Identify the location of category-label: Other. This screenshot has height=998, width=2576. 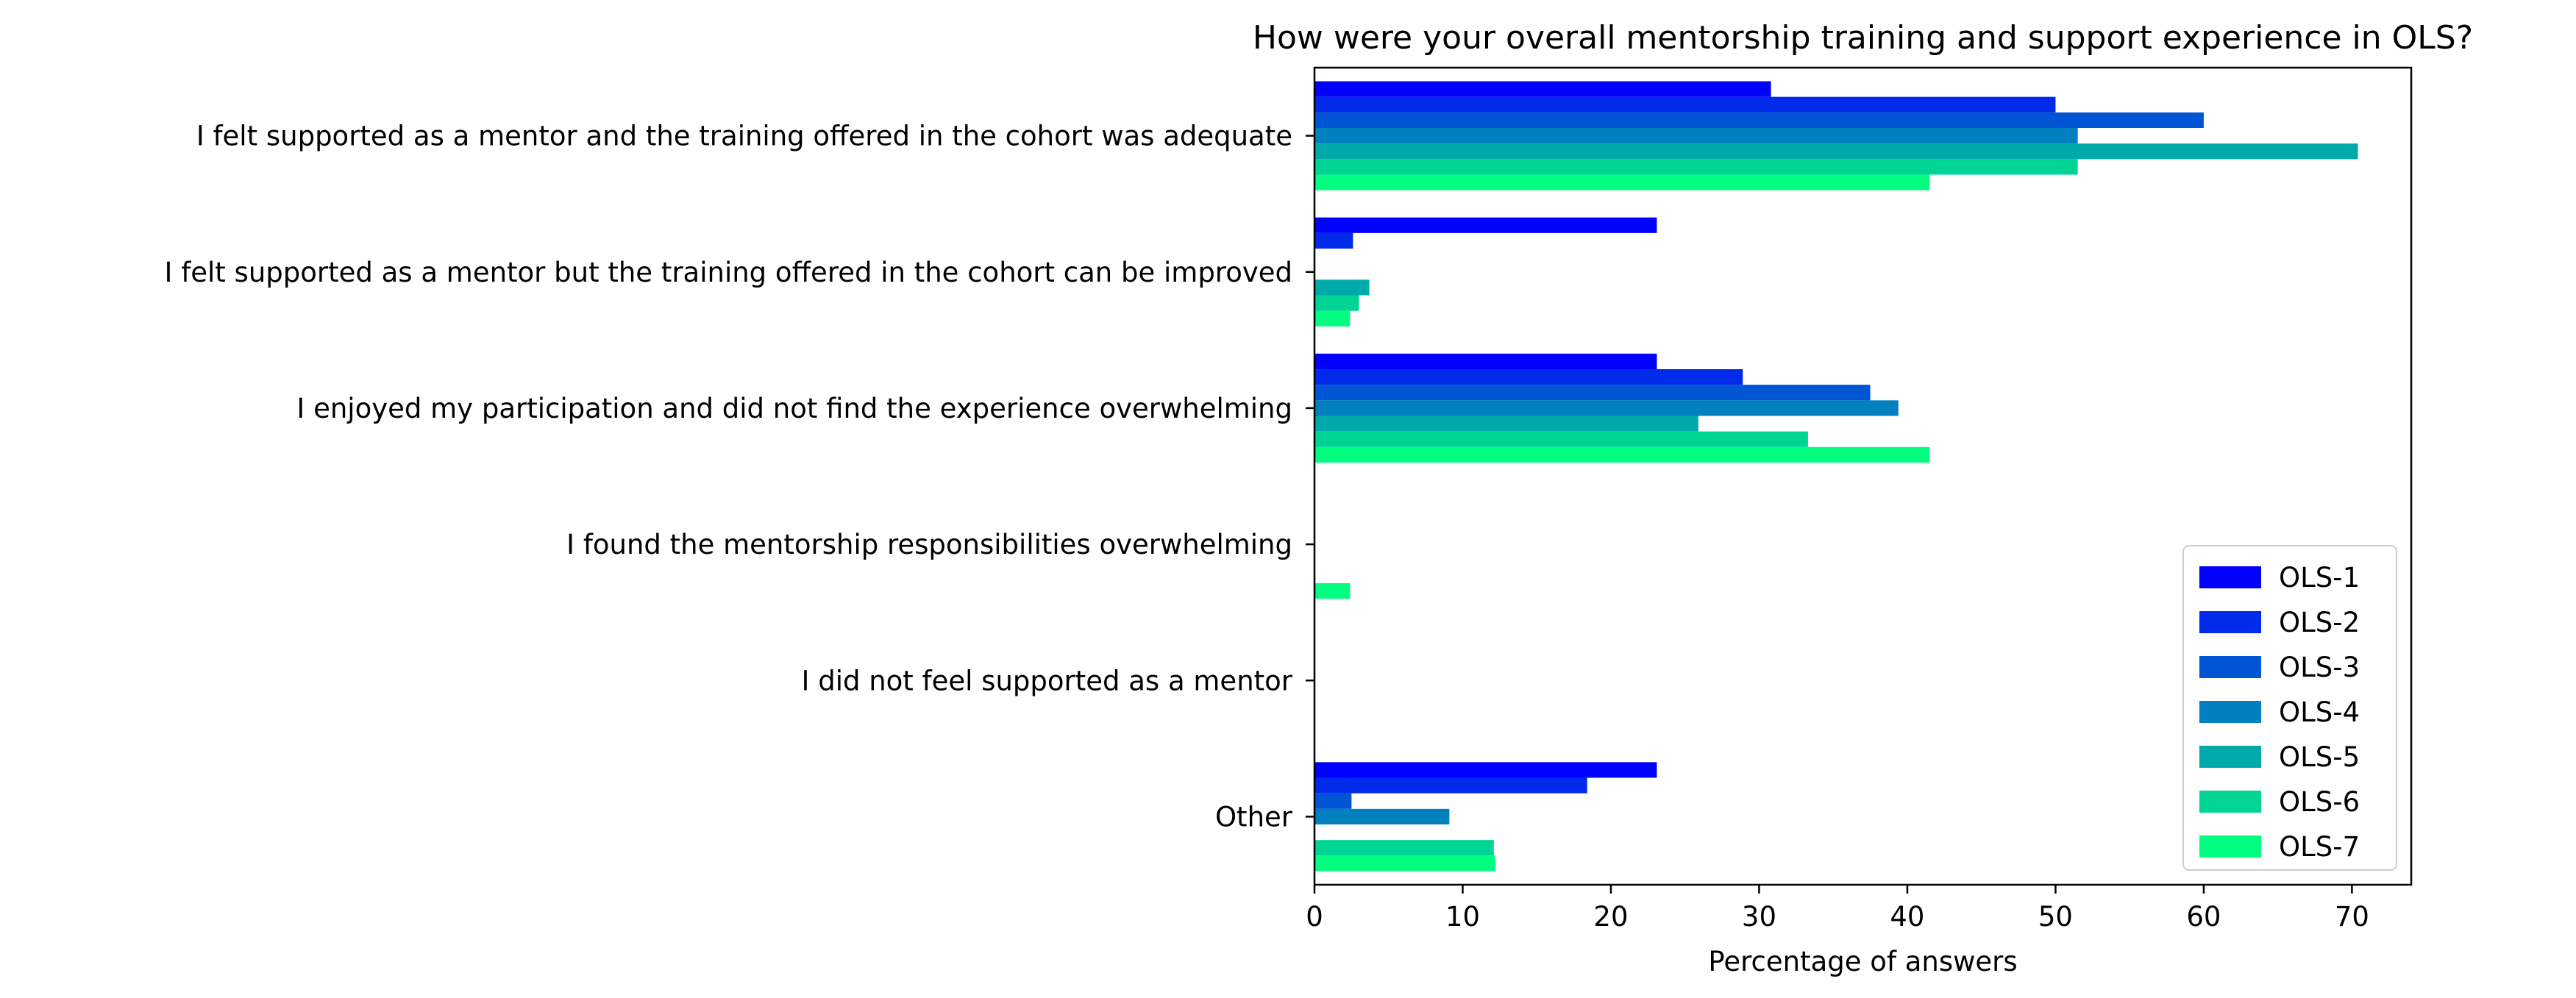
(1254, 817).